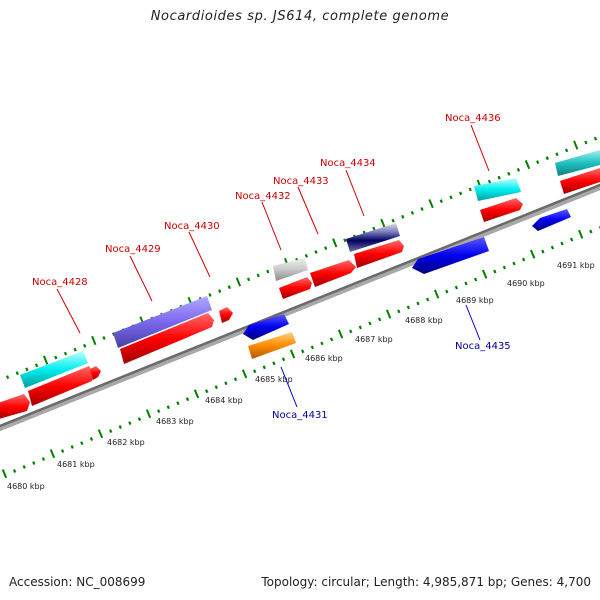  What do you see at coordinates (60, 282) in the screenshot?
I see `gene-label: Noca_4428` at bounding box center [60, 282].